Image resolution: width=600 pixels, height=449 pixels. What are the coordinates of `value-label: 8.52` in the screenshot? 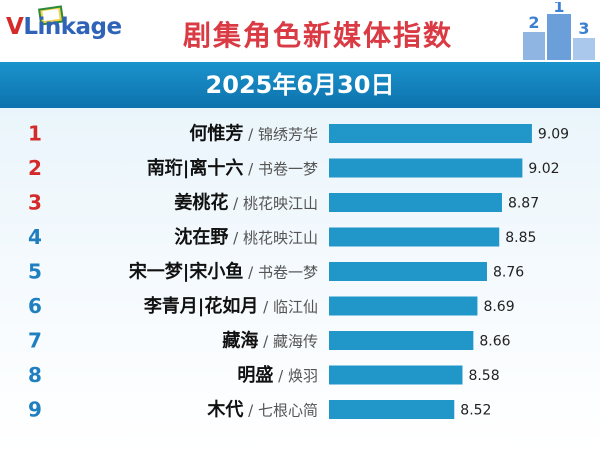 It's located at (475, 411).